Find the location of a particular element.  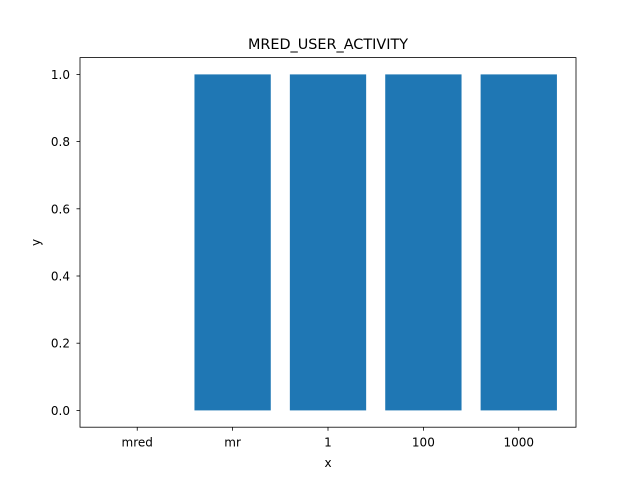

y-tick-label: 1.0 is located at coordinates (60, 75).